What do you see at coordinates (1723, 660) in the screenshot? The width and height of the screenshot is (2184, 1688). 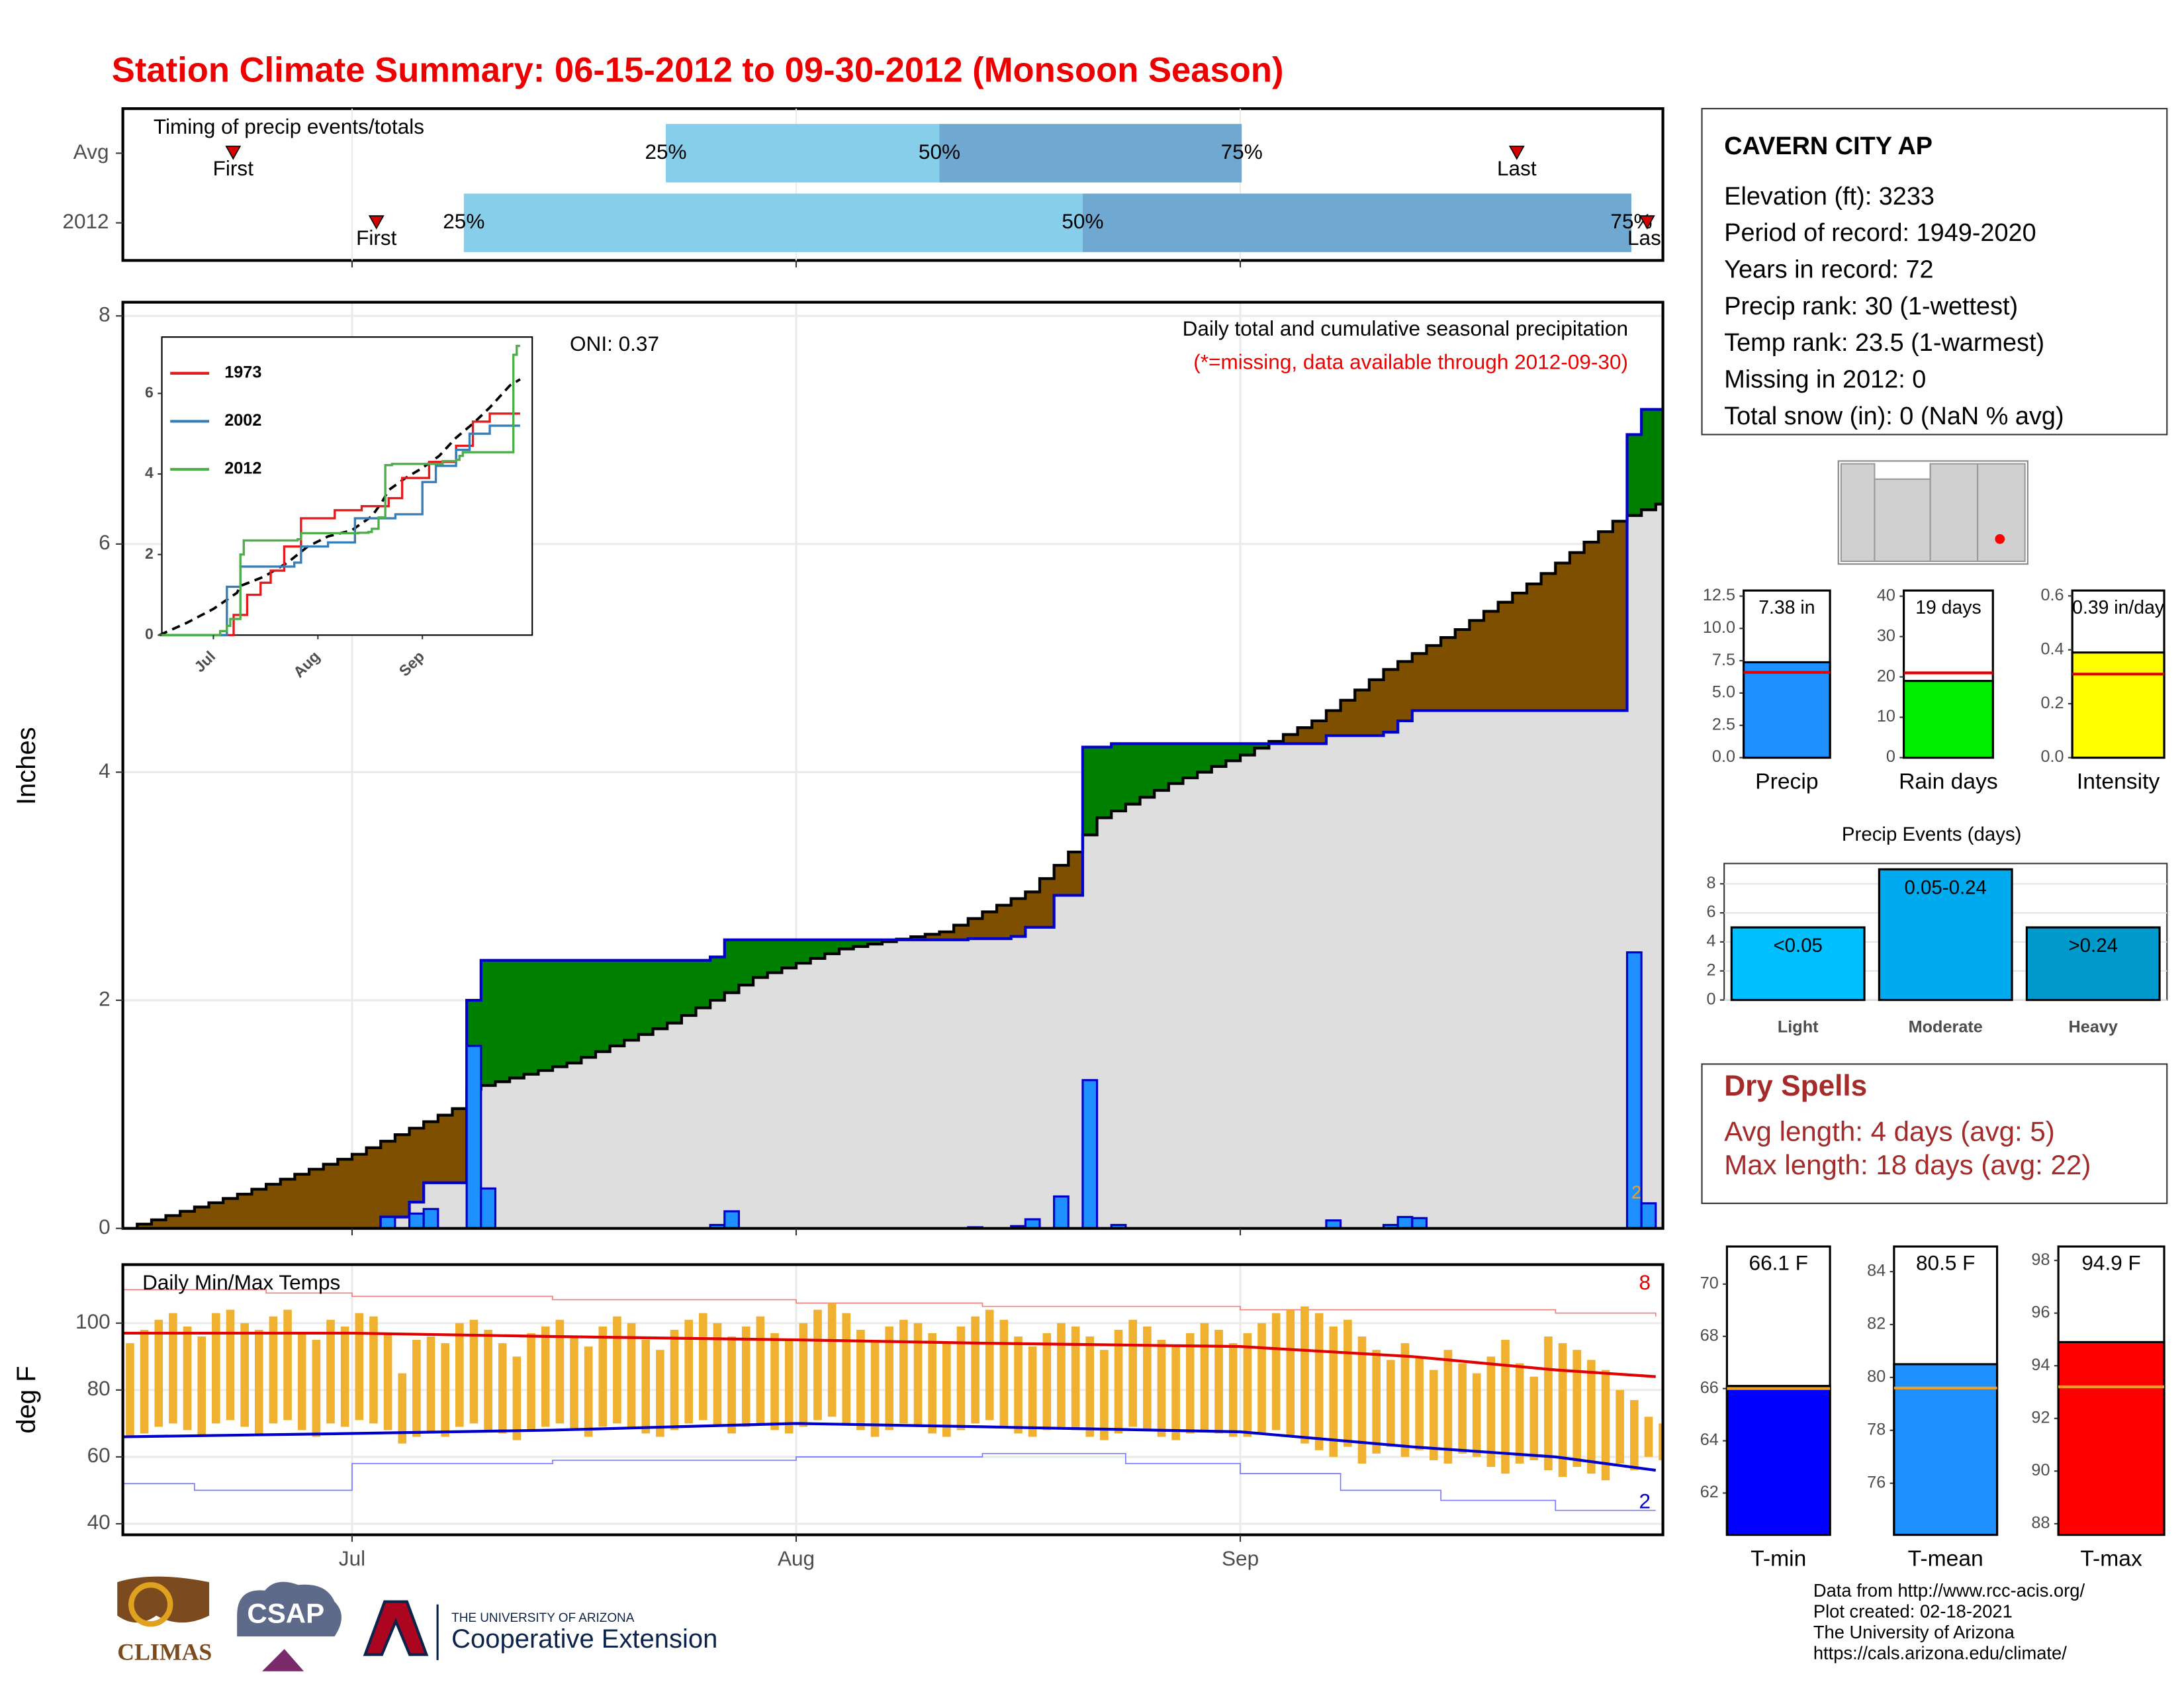 I see `y-tick-label: 7.5` at bounding box center [1723, 660].